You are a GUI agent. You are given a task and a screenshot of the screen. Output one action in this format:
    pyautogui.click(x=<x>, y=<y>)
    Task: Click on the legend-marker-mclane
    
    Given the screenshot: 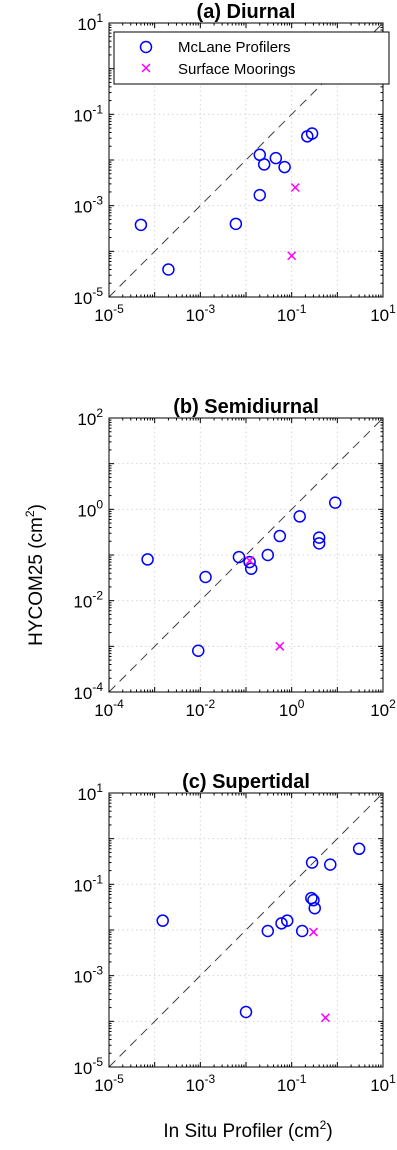 What is the action you would take?
    pyautogui.click(x=146, y=47)
    